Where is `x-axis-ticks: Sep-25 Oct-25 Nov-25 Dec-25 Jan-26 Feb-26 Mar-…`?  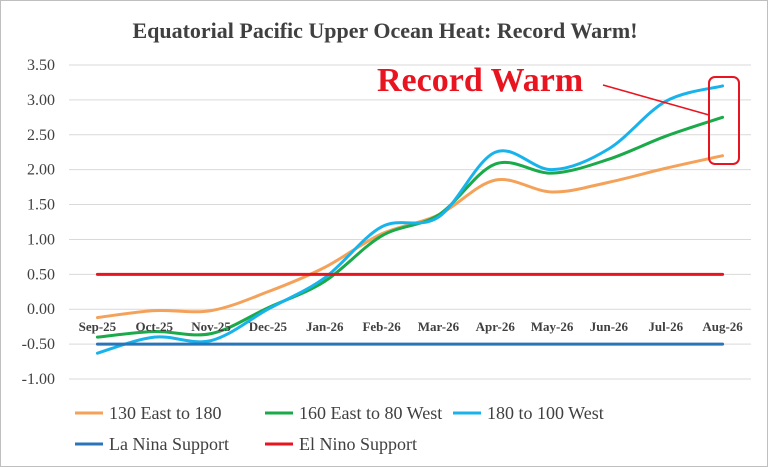
x-axis-ticks: Sep-25 Oct-25 Nov-25 Dec-25 Jan-26 Feb-26 Mar-… is located at coordinates (411, 326).